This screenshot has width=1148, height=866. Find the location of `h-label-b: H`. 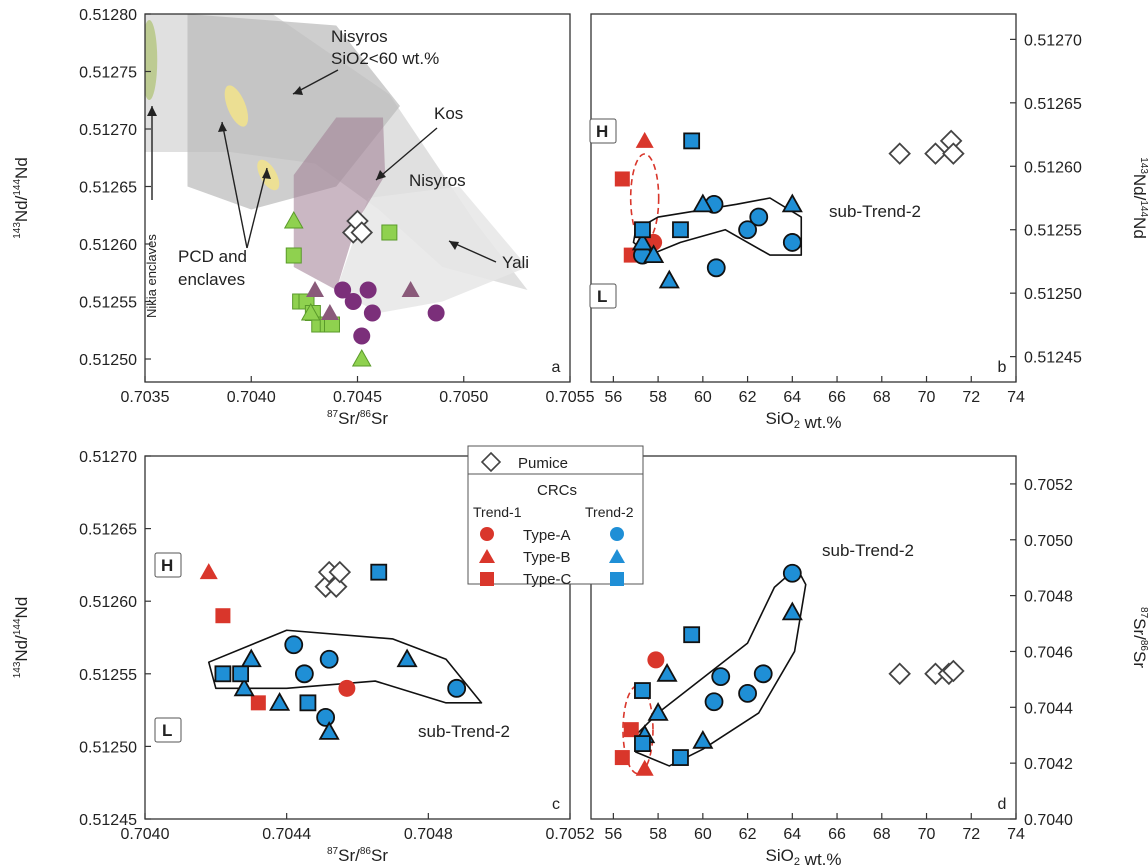

h-label-b: H is located at coordinates (602, 131).